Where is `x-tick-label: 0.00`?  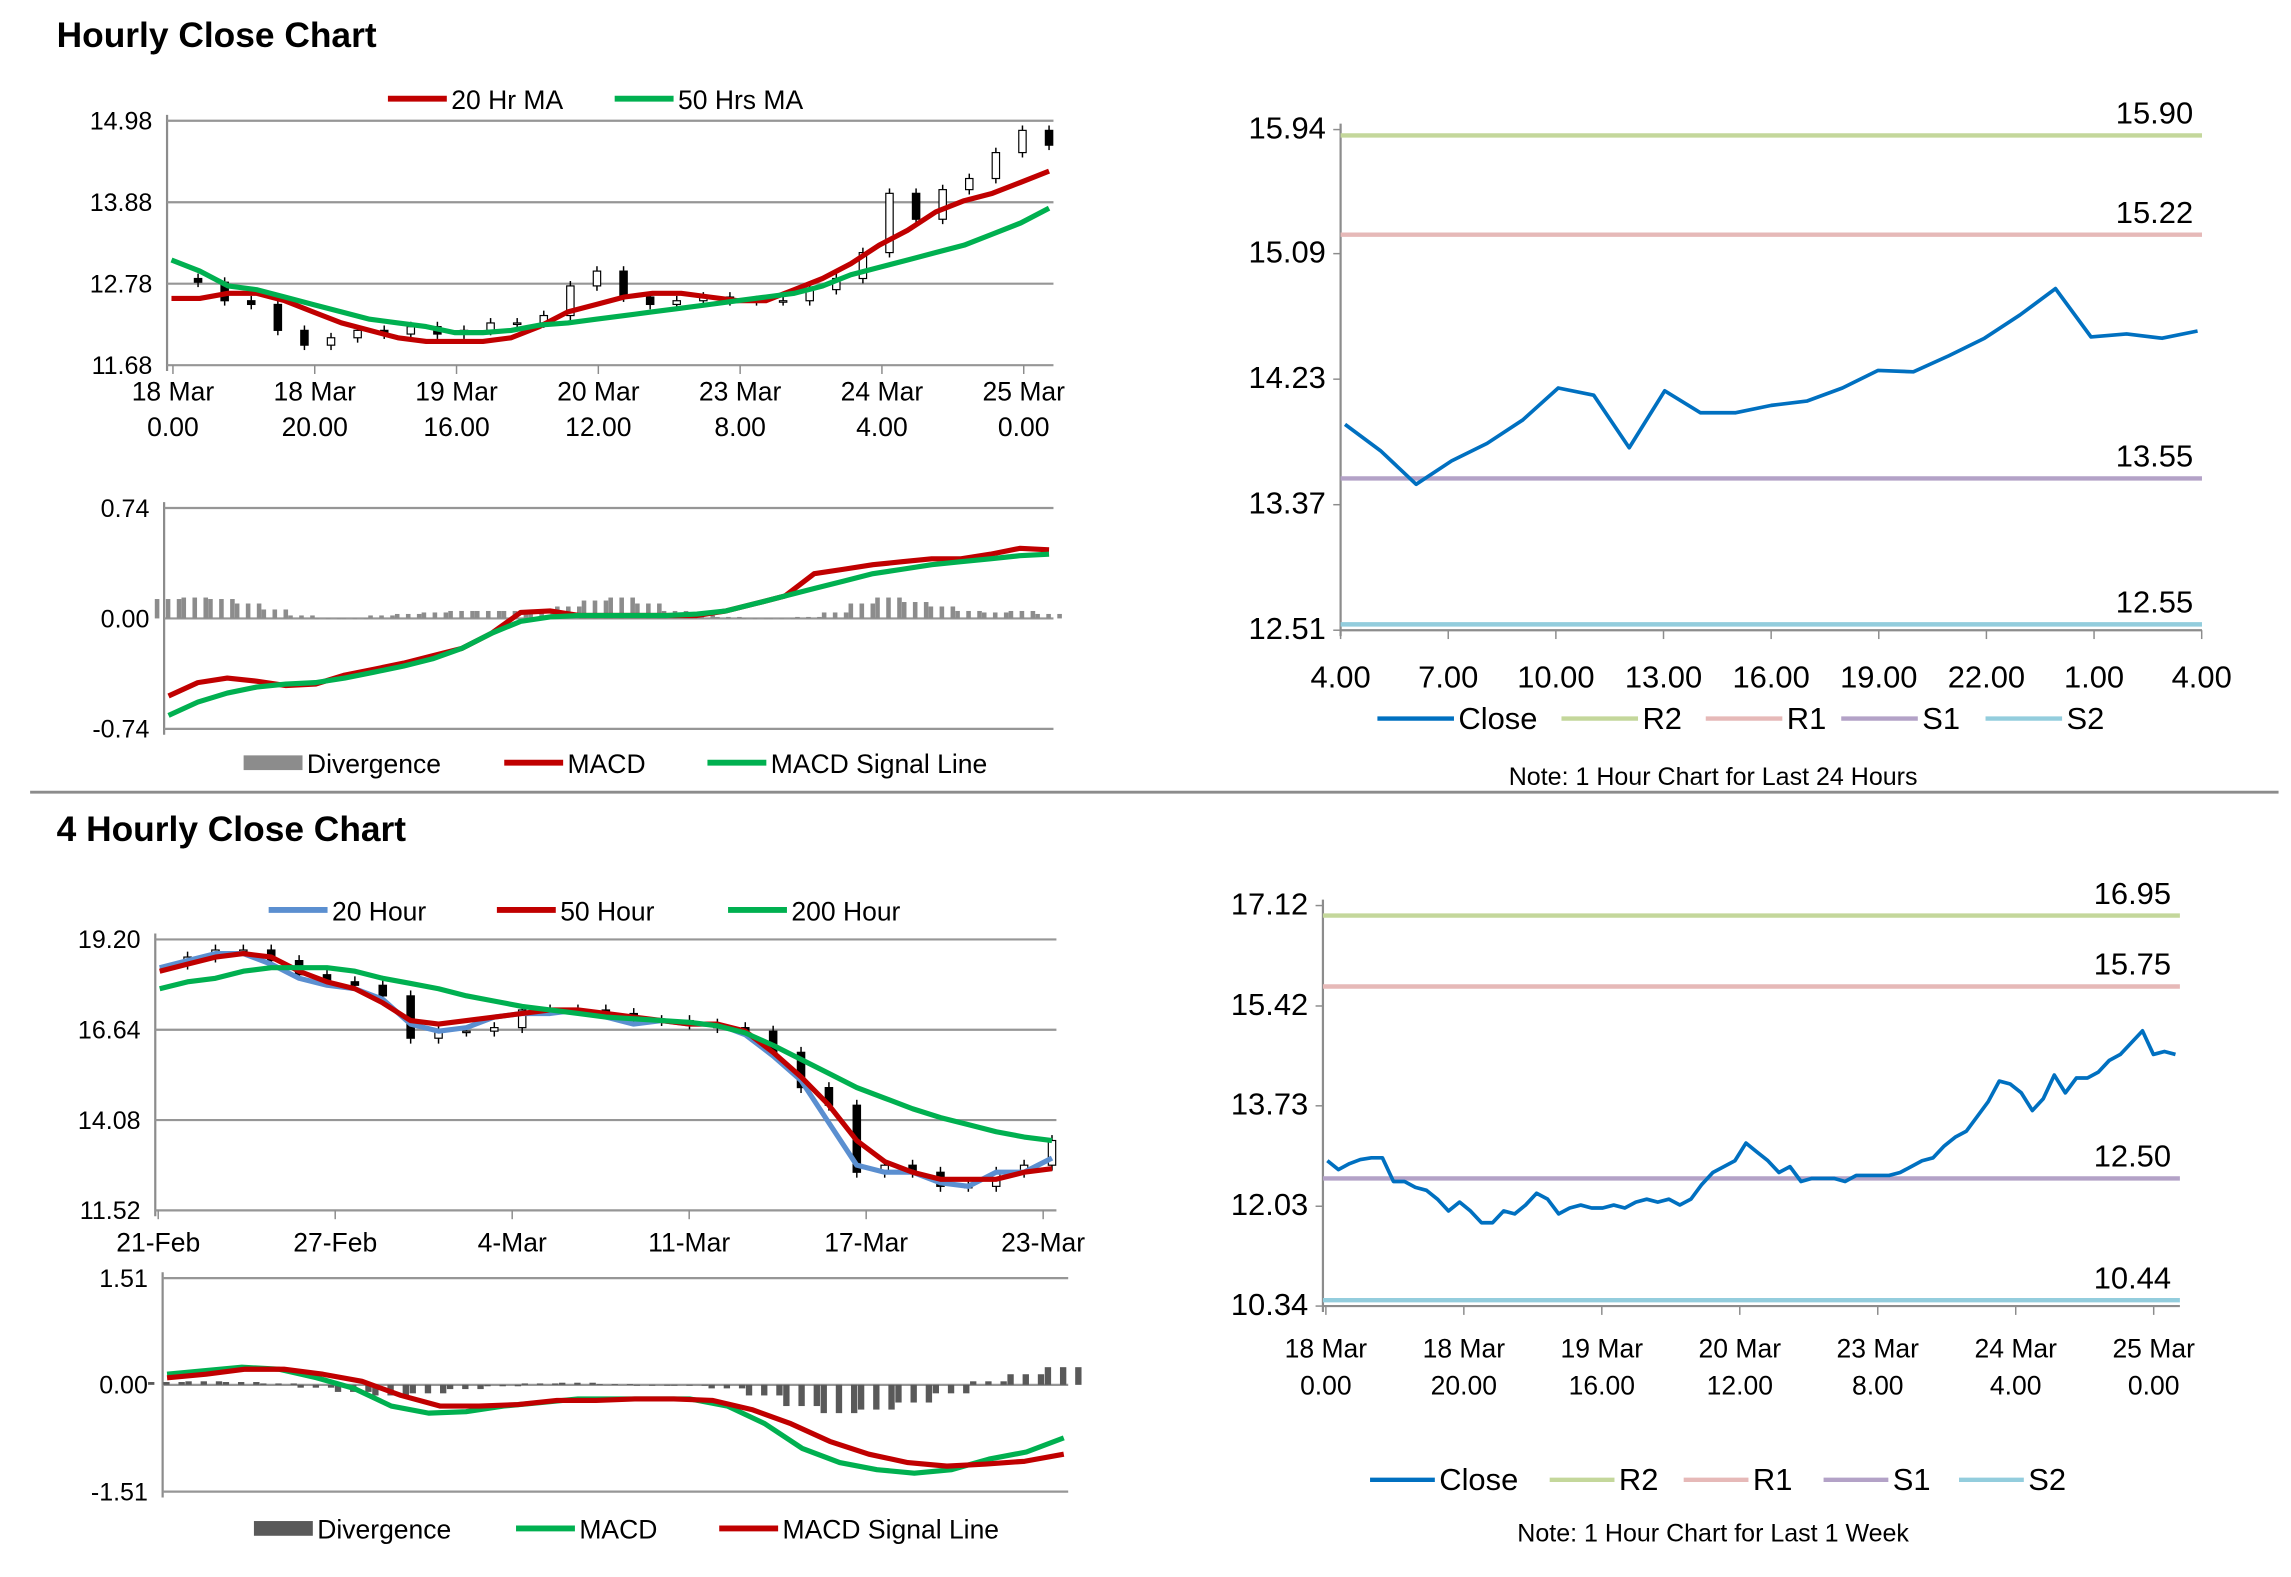 x-tick-label: 0.00 is located at coordinates (173, 427).